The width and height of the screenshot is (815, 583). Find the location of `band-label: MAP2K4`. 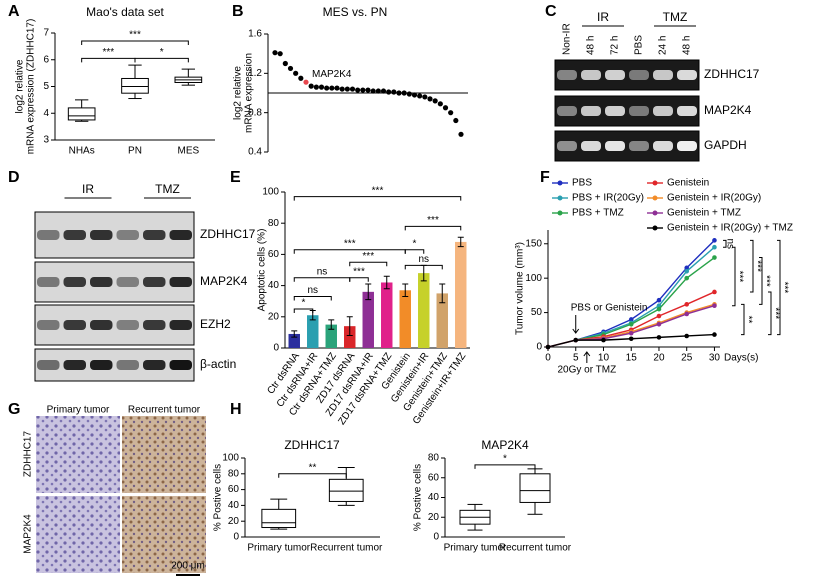

band-label: MAP2K4 is located at coordinates (224, 281).